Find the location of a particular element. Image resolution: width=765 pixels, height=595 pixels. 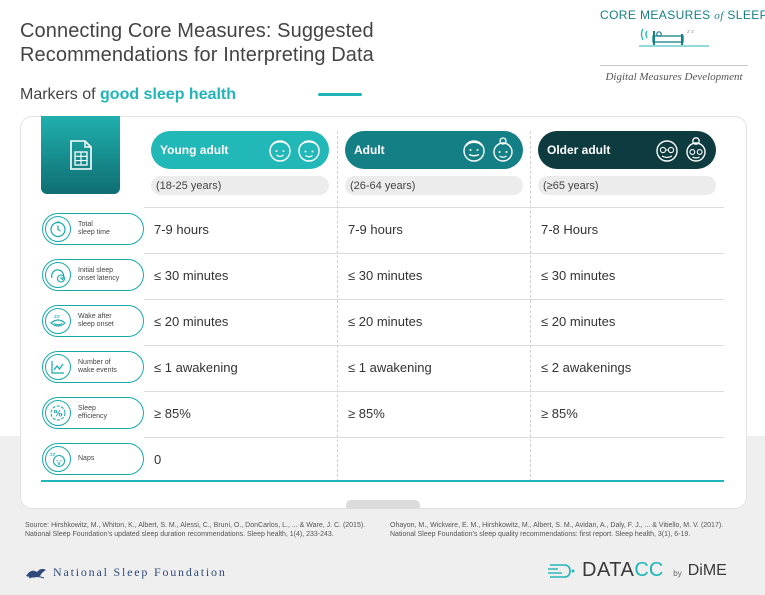

row-label-naps: zz Naps is located at coordinates (93, 459).